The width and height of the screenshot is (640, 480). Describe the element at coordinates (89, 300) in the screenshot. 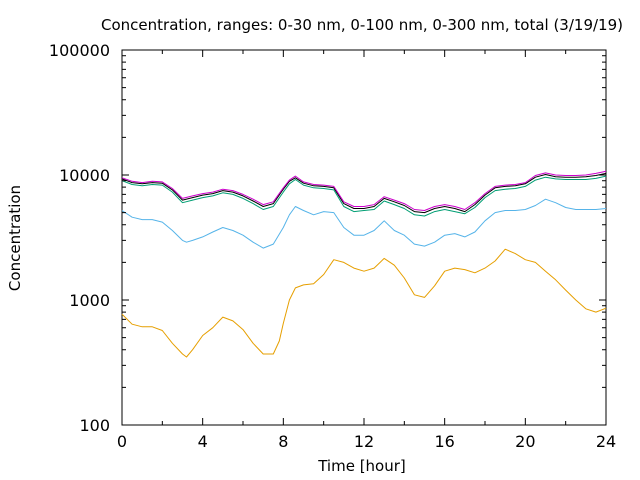

I see `y-tick-label: 1000` at that location.